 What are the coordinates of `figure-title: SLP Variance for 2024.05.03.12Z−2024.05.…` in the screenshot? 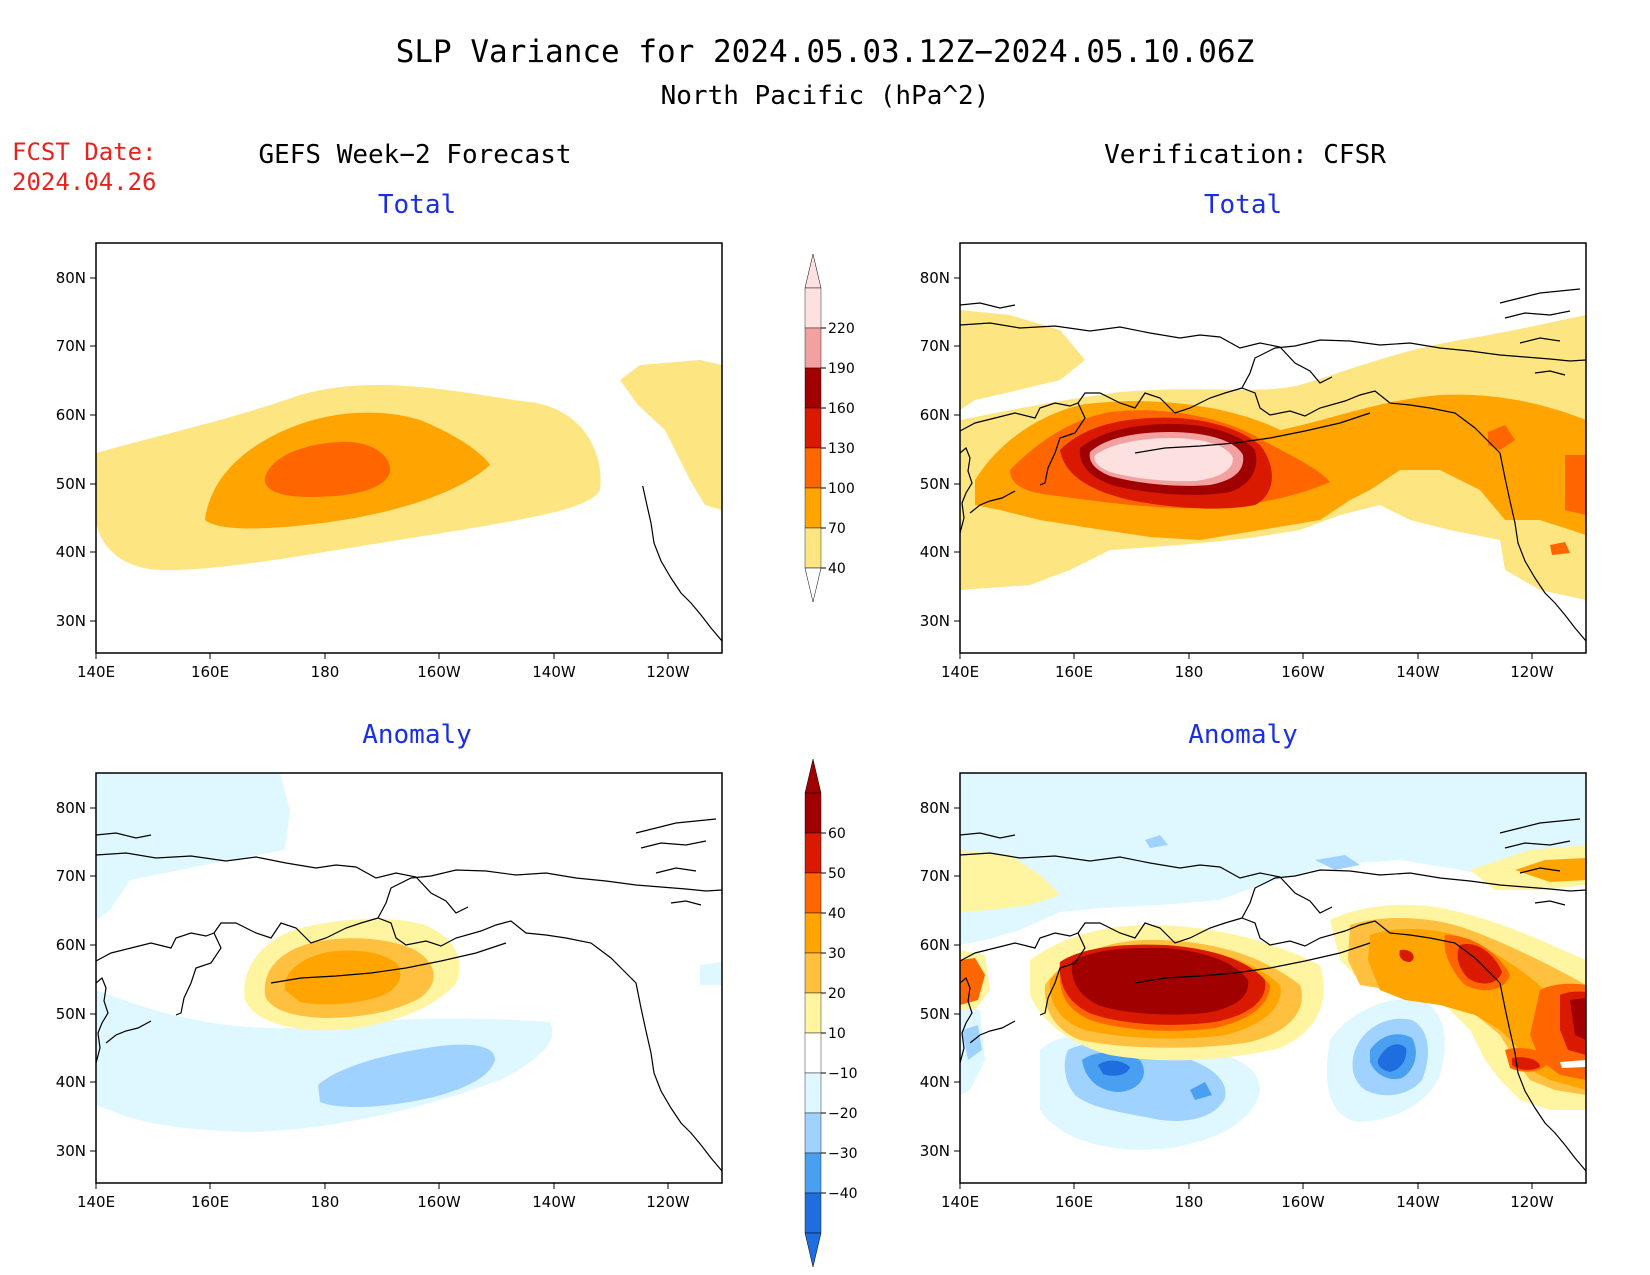 It's located at (825, 52).